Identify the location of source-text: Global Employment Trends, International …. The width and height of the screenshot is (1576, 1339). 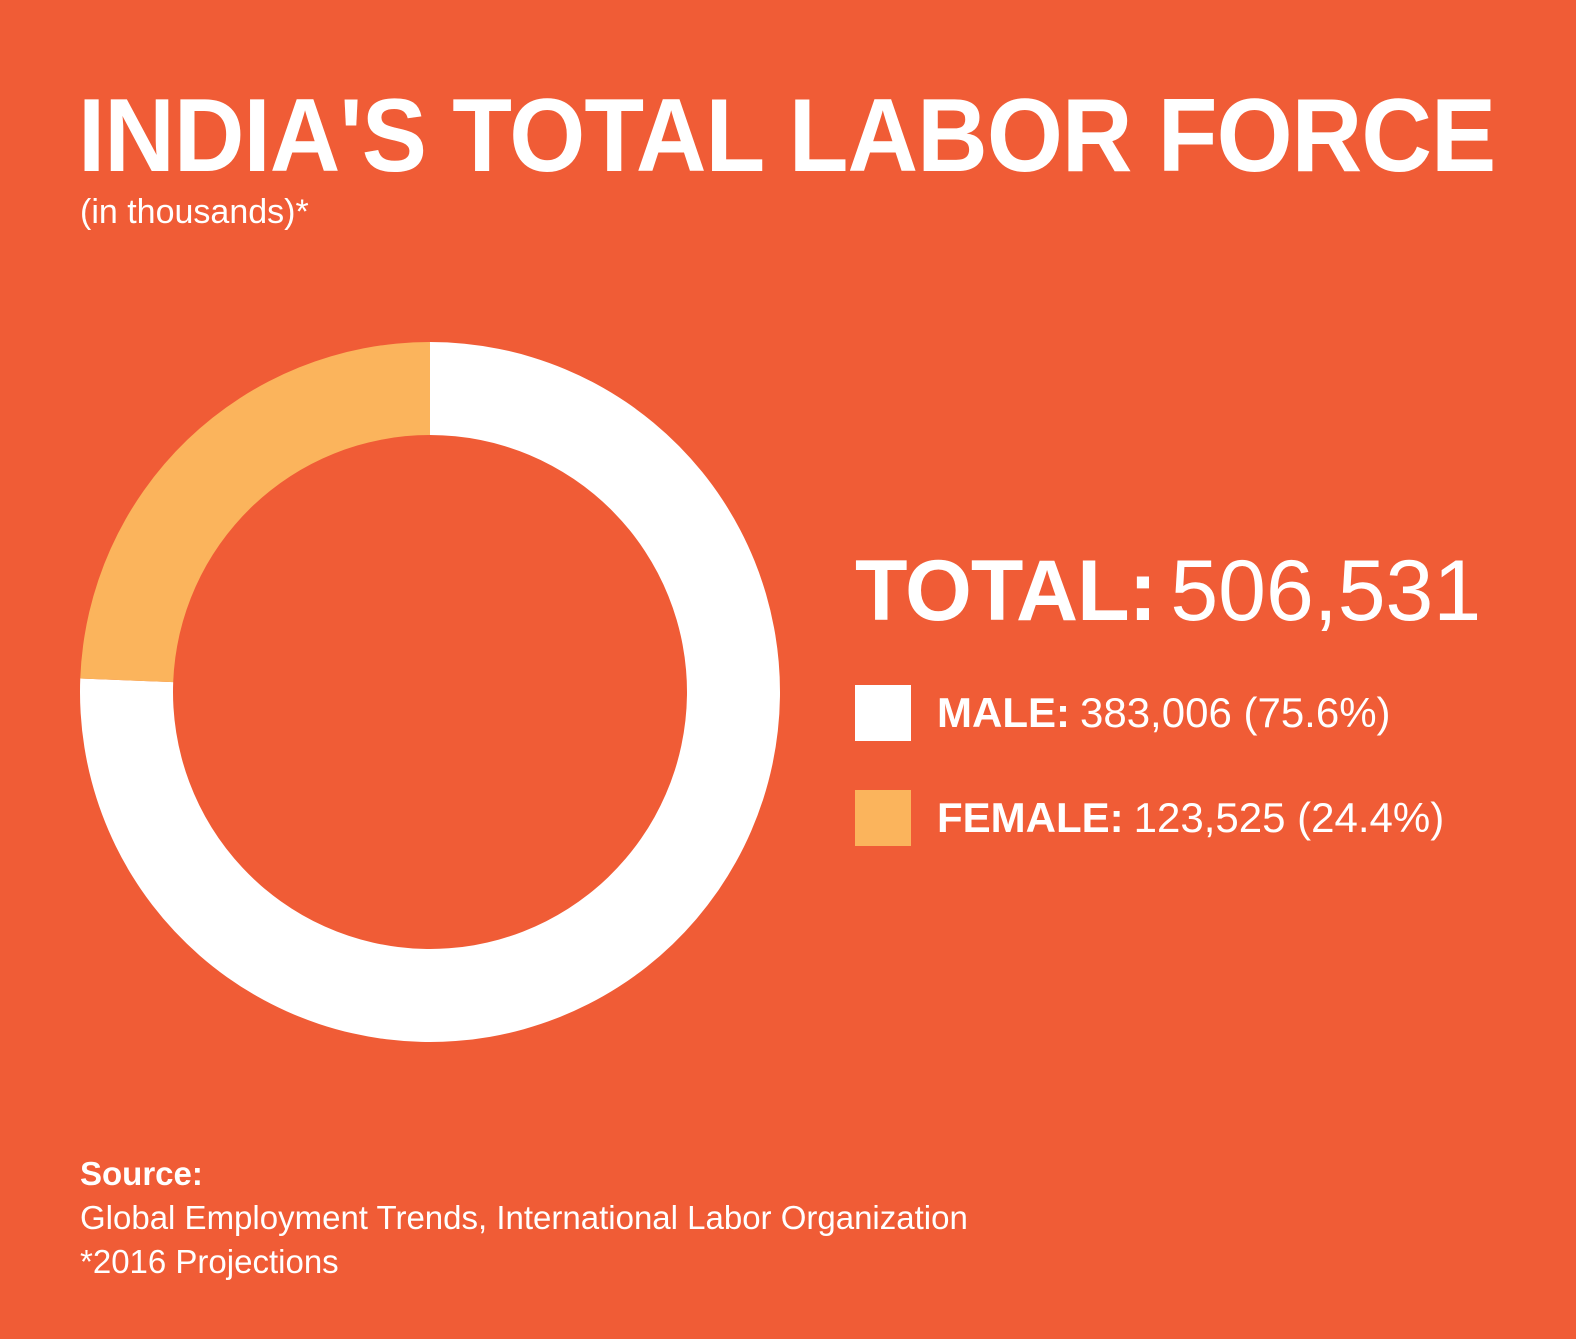
(524, 1217).